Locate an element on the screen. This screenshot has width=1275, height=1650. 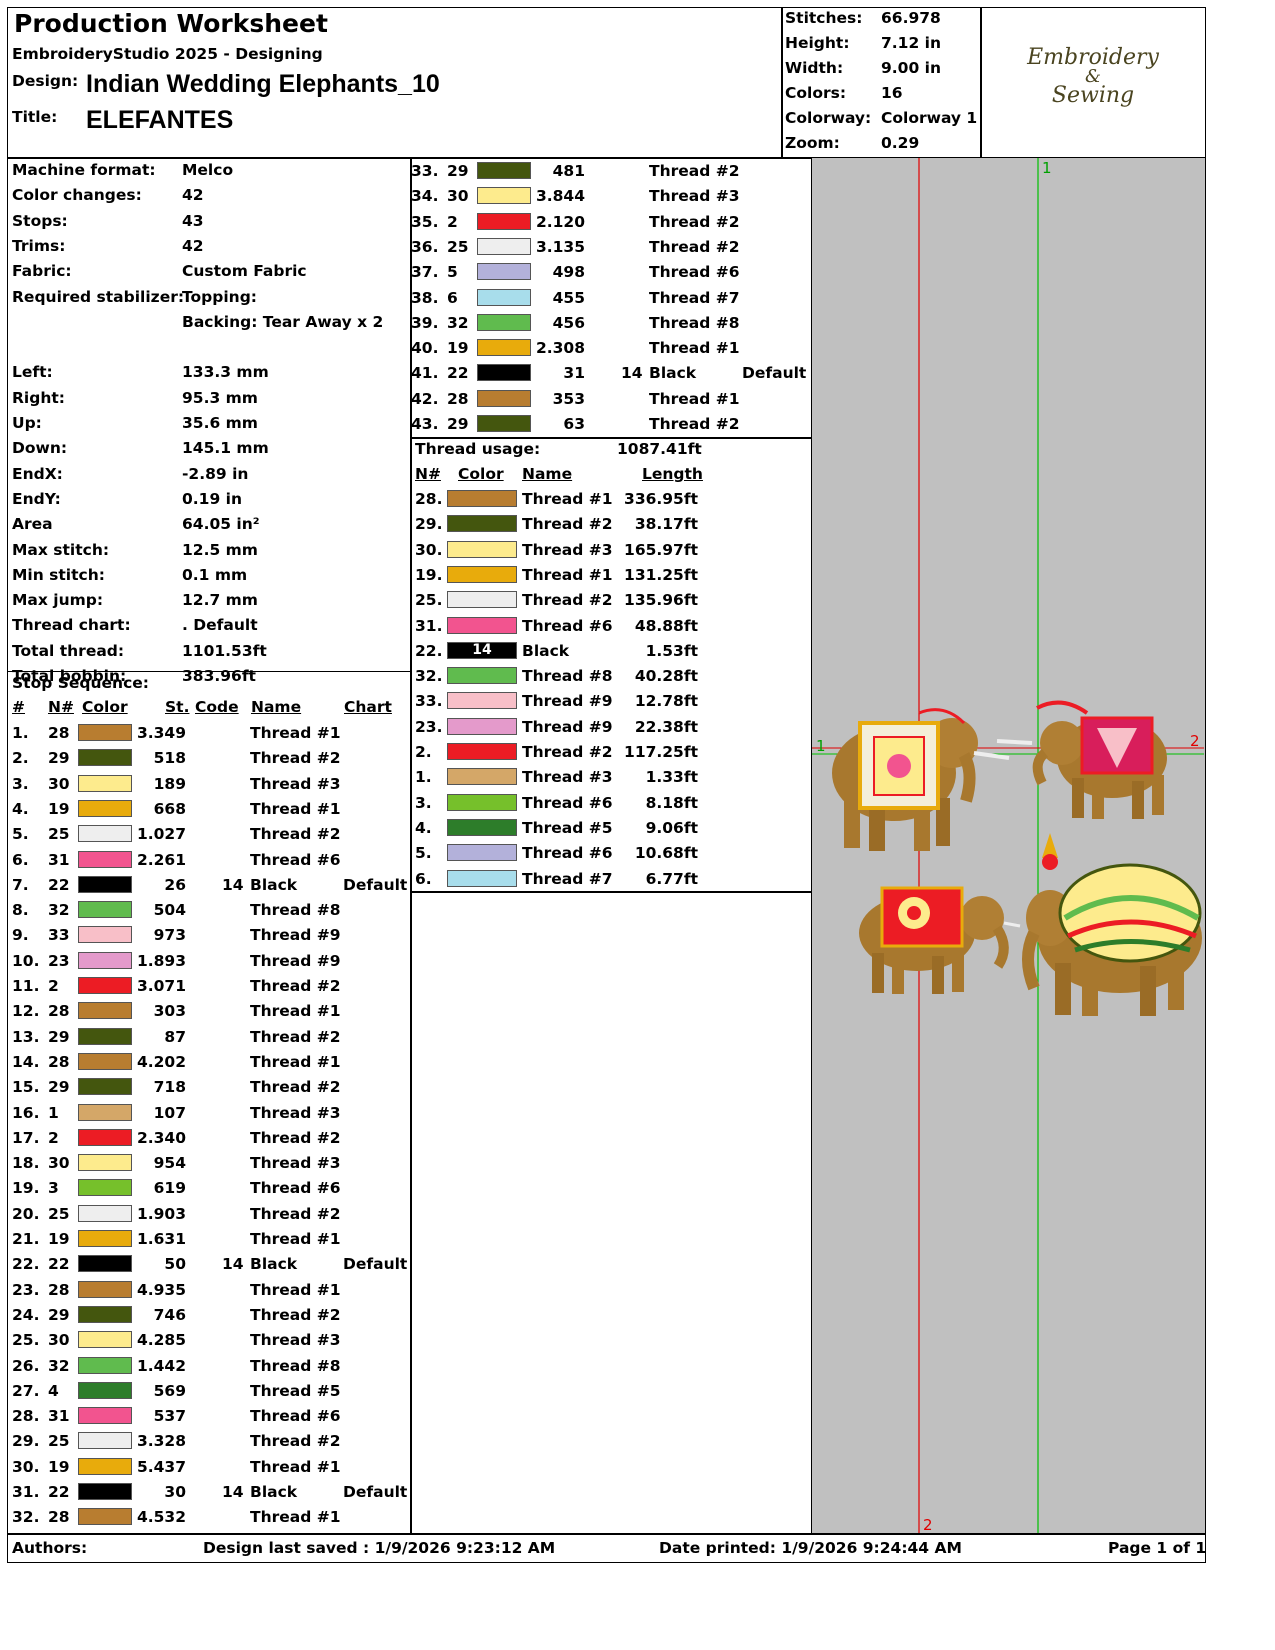
axis-label-left: 1 is located at coordinates (821, 746).